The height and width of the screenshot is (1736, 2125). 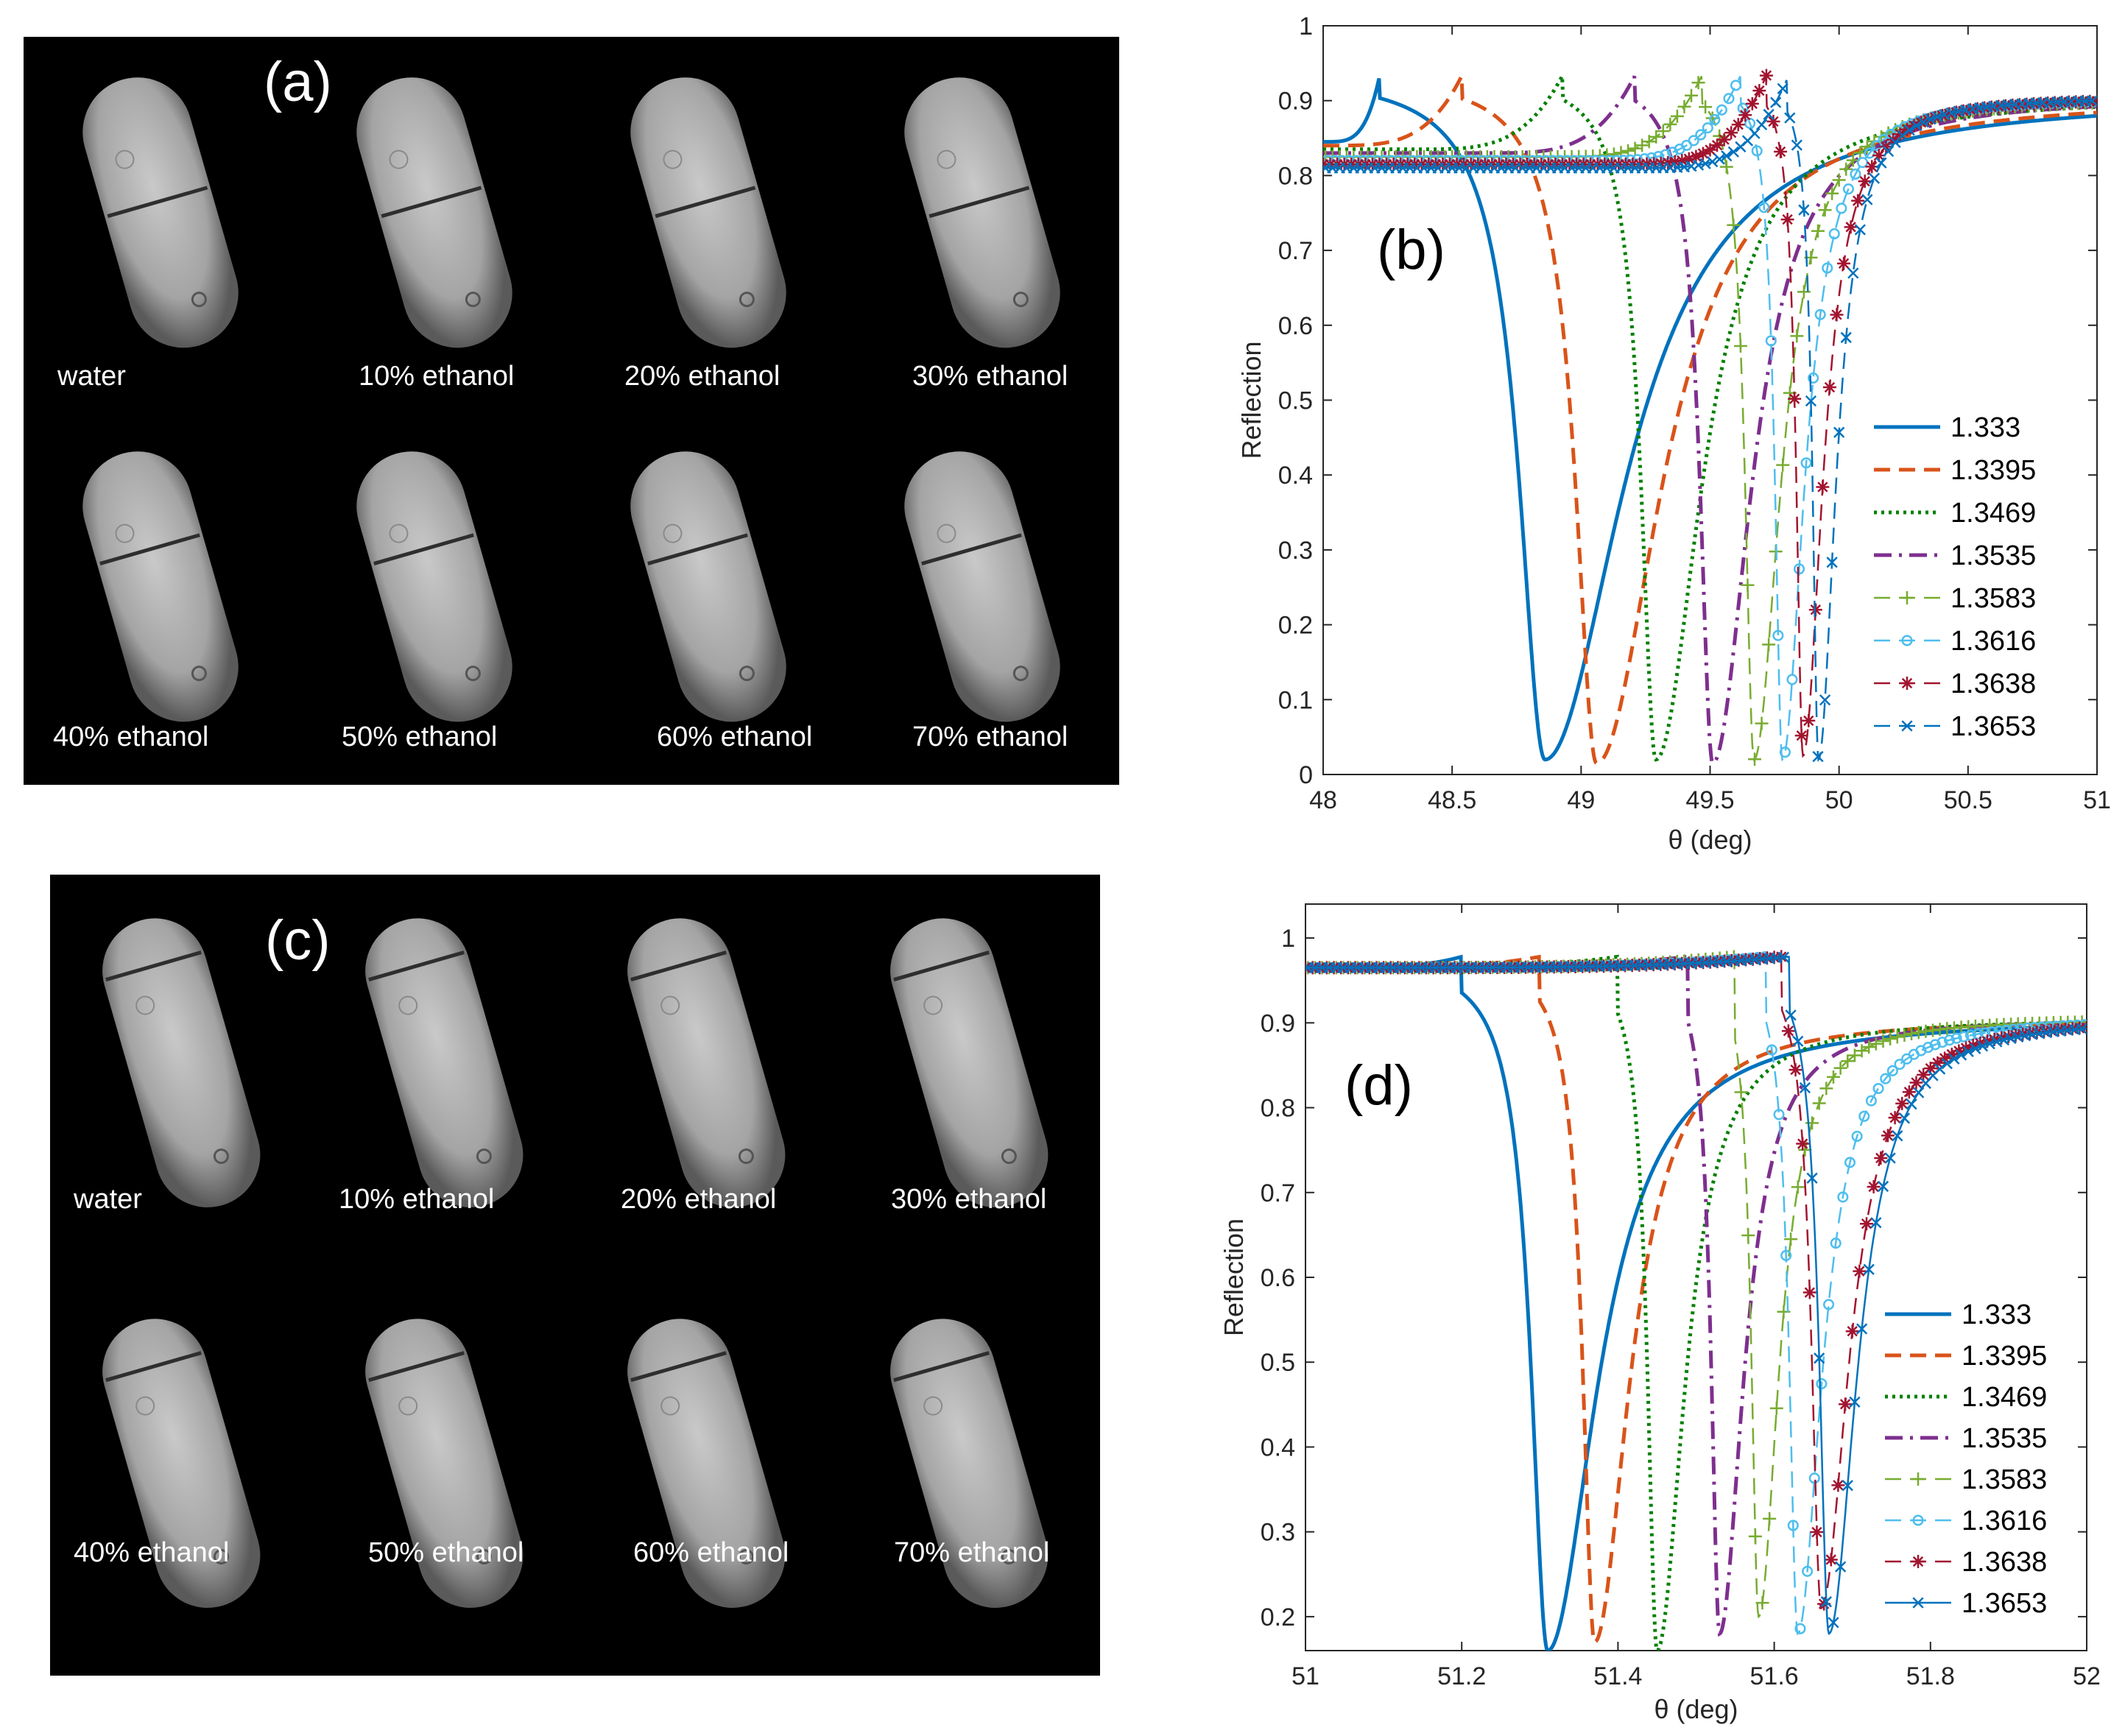 I want to click on concentration-caption: 40% ethanol, so click(x=131, y=737).